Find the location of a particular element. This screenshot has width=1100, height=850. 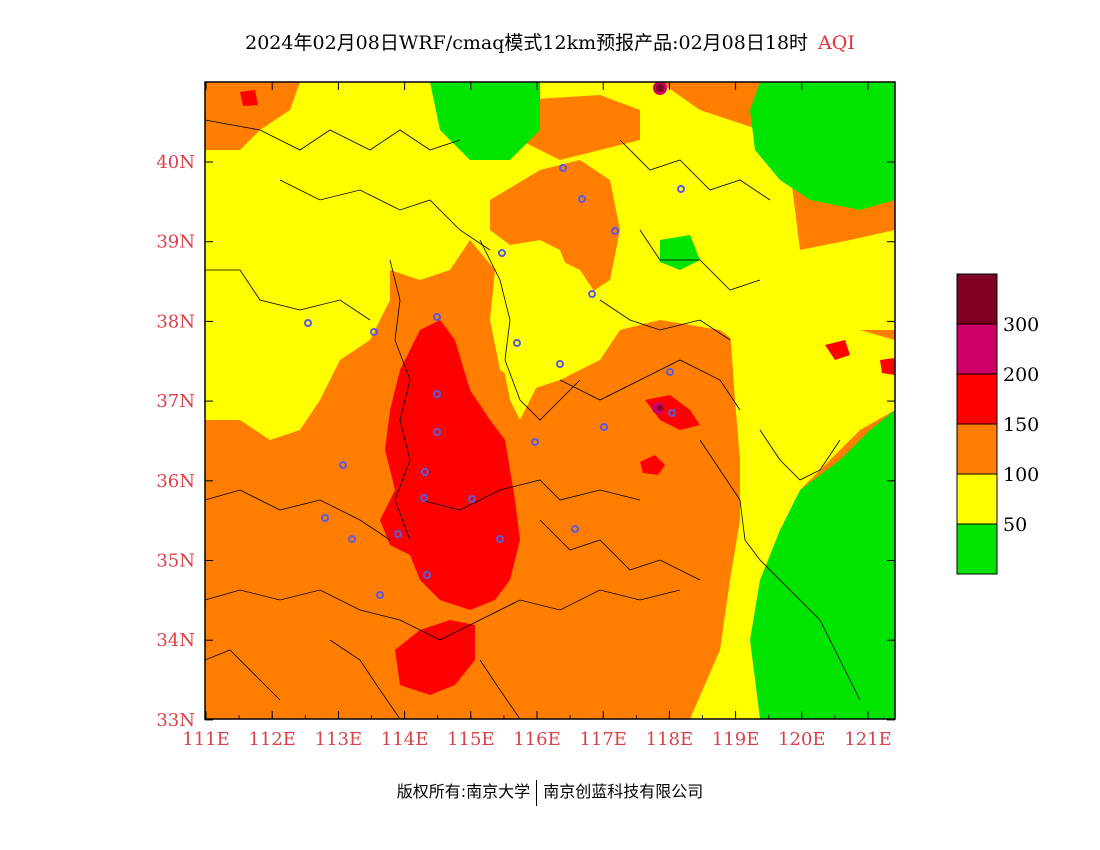

legend-label-100: 100 is located at coordinates (1021, 475).